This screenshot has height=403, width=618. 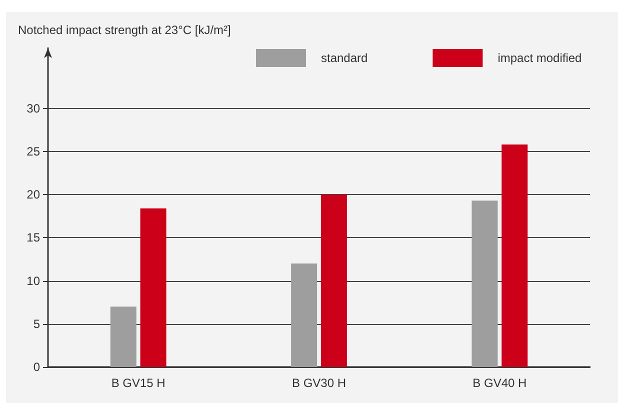 I want to click on y-tick-label: 15, so click(x=33, y=237).